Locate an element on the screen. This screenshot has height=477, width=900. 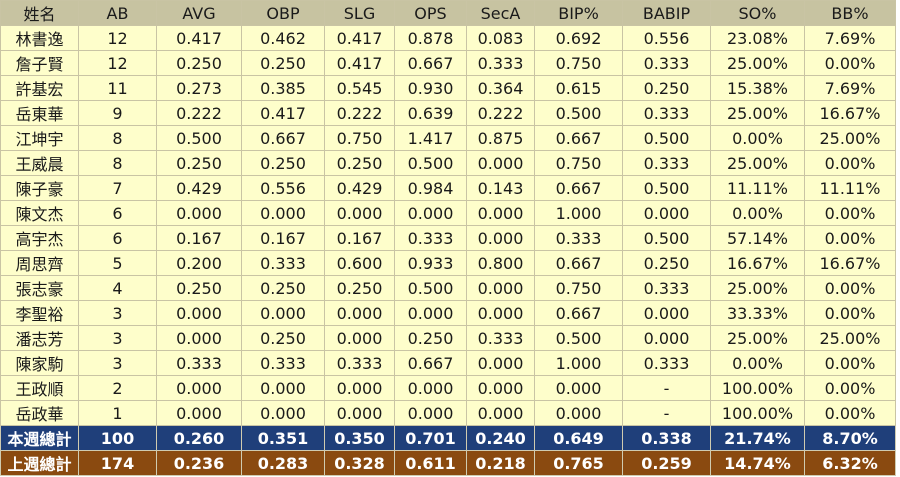
stat-cell-so-pct: 23.08% is located at coordinates (757, 38).